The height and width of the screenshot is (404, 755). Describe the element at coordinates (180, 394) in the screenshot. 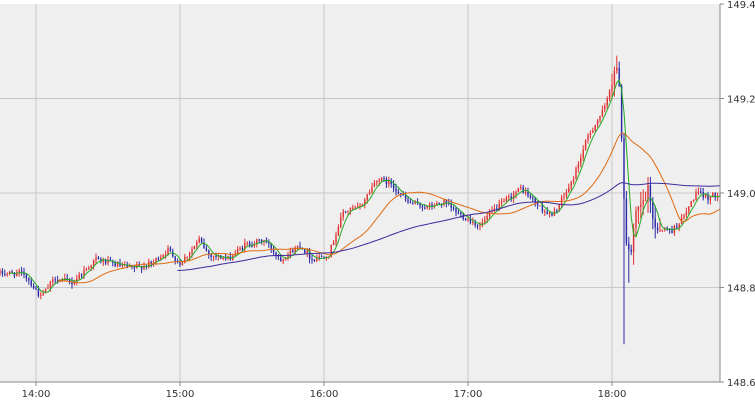

I see `x-tick-label: 15:00` at that location.